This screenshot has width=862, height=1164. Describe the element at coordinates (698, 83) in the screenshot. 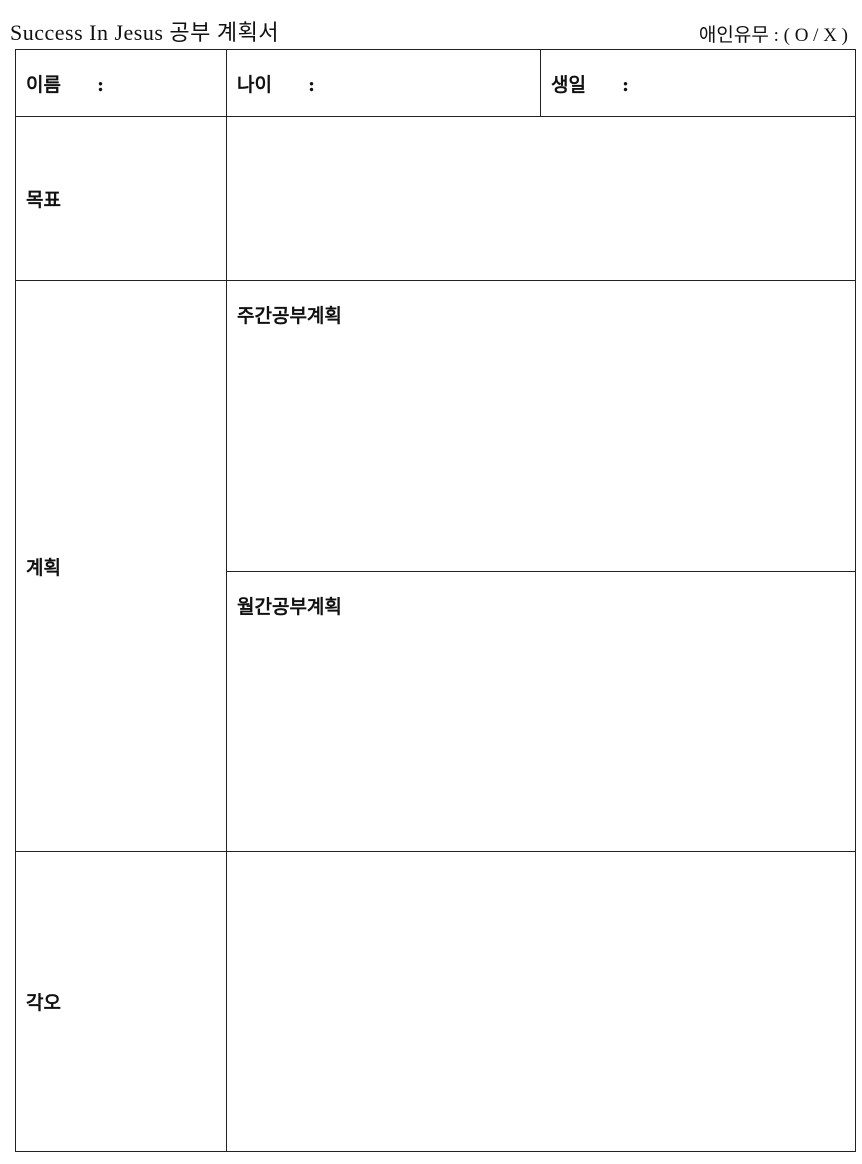

I see `birthday-field-cell: 생일:` at that location.